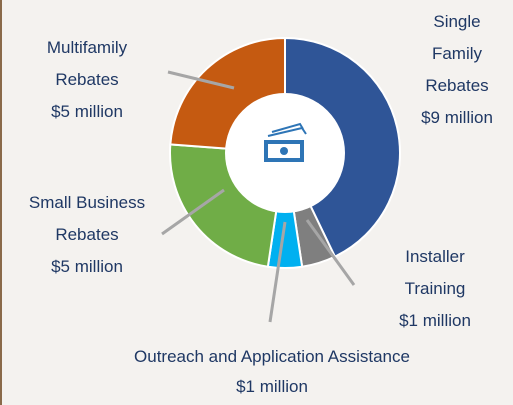 This screenshot has width=513, height=405. Describe the element at coordinates (87, 218) in the screenshot. I see `category-label: Small Business Rebates` at that location.